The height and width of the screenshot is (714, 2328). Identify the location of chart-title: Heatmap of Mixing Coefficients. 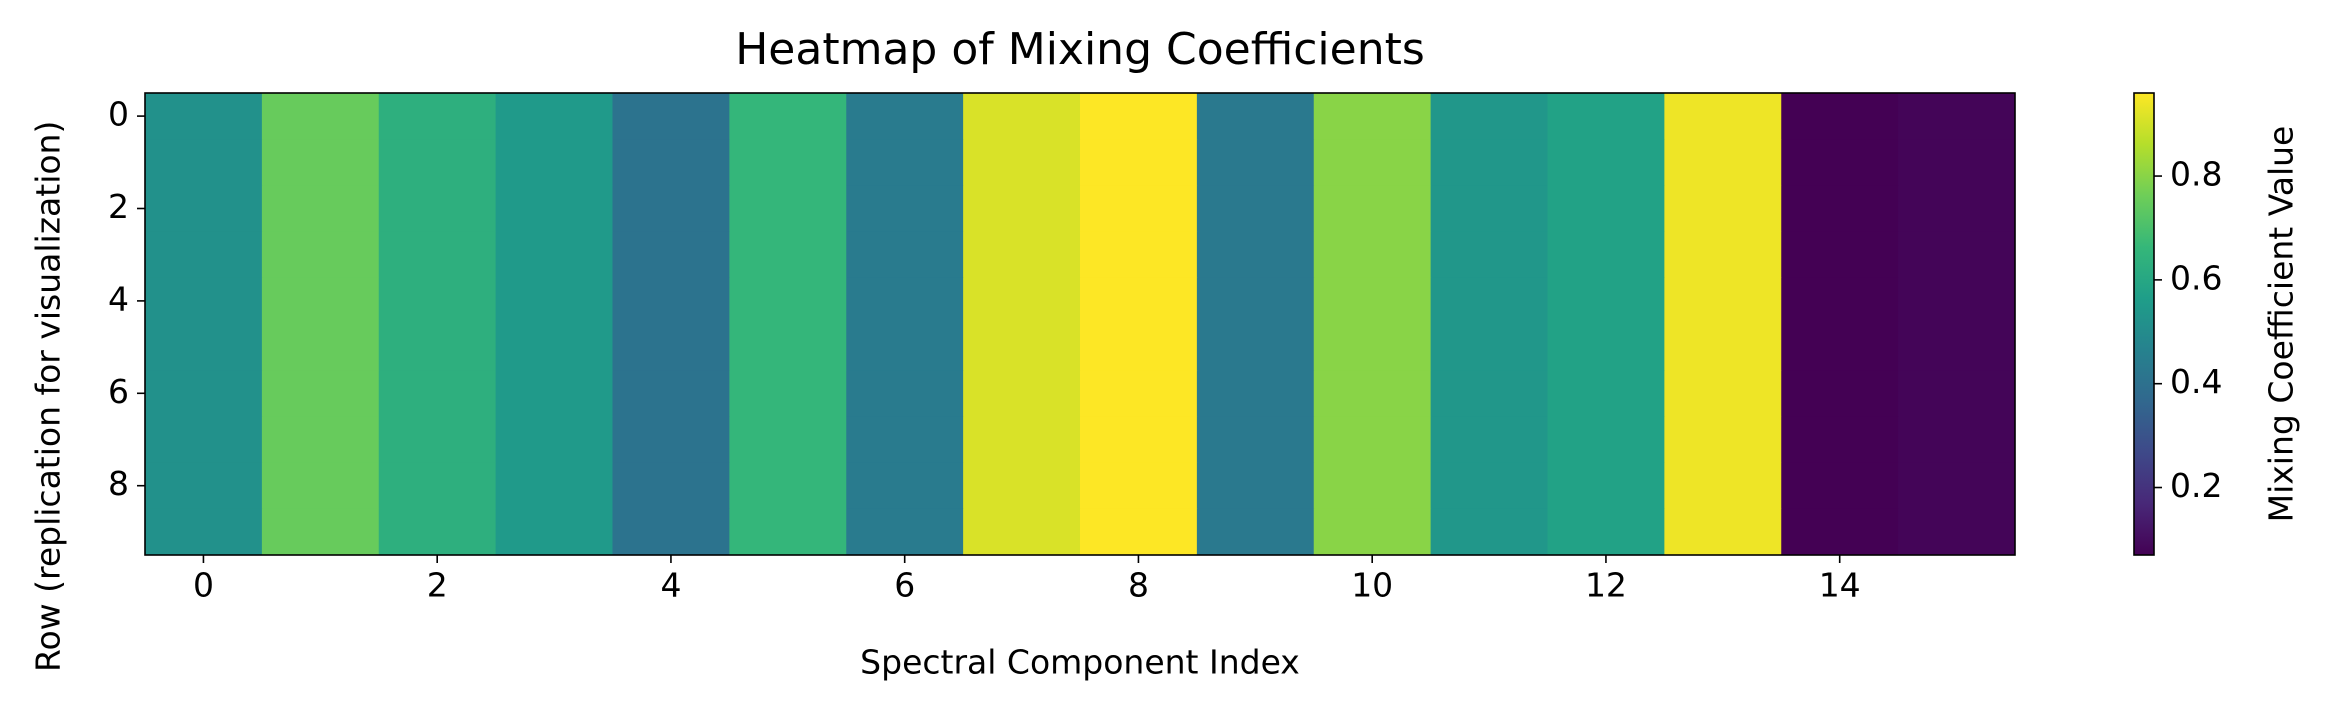
(1080, 49).